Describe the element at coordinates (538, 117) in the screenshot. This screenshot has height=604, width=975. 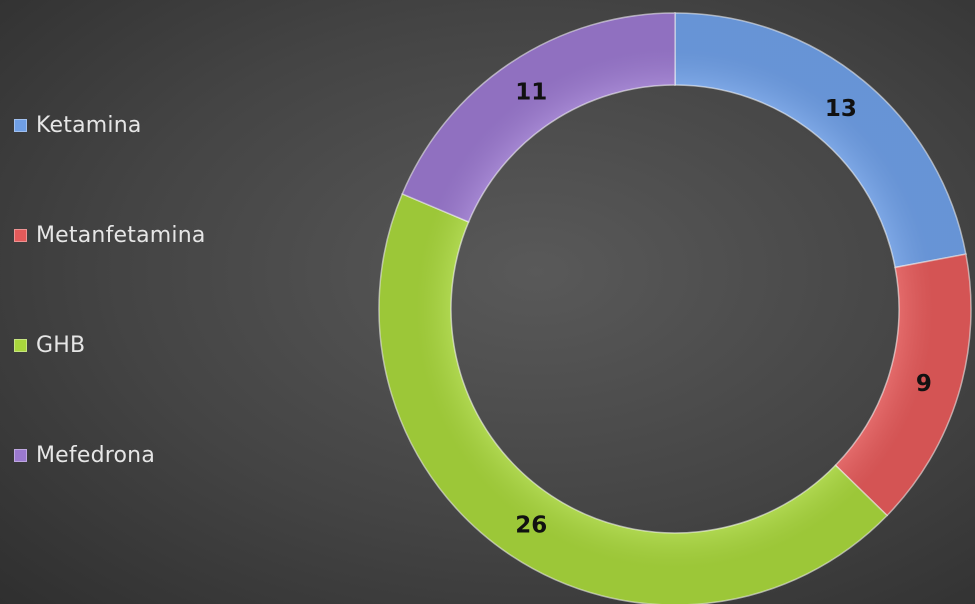
I see `slice-mefedrona` at that location.